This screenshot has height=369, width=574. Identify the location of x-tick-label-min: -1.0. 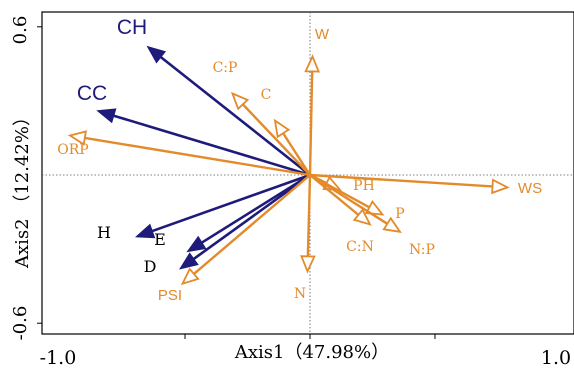
(58, 358).